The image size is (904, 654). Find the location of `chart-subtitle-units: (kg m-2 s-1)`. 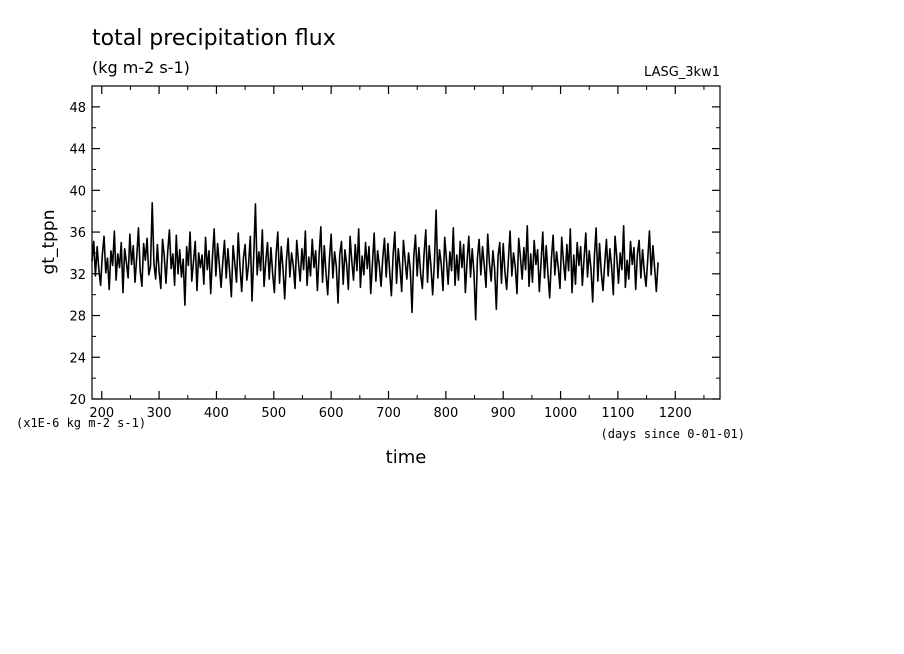

chart-subtitle-units: (kg m-2 s-1) is located at coordinates (141, 67).